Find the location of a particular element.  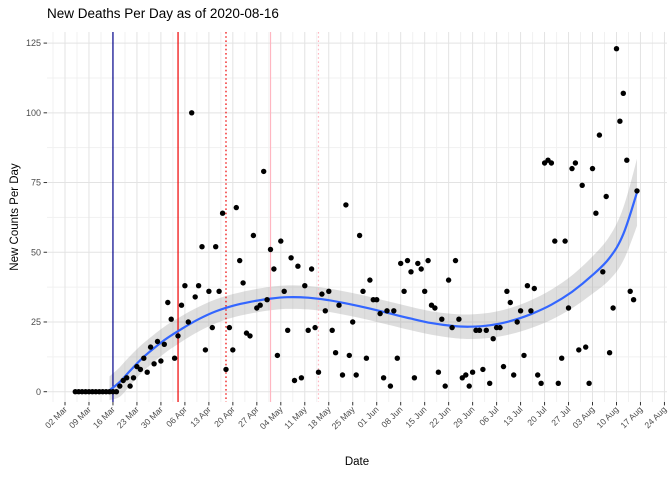

x-tick-label: 24 Aug is located at coordinates (655, 417).